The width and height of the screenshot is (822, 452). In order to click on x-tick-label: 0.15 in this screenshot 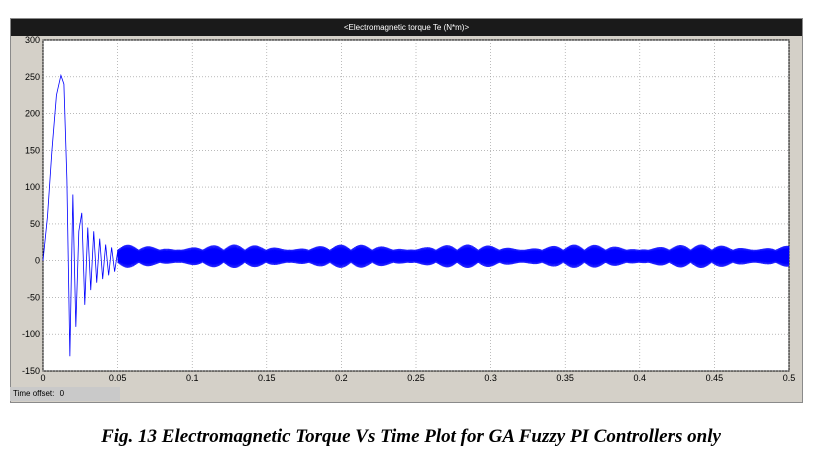, I will do `click(267, 378)`.